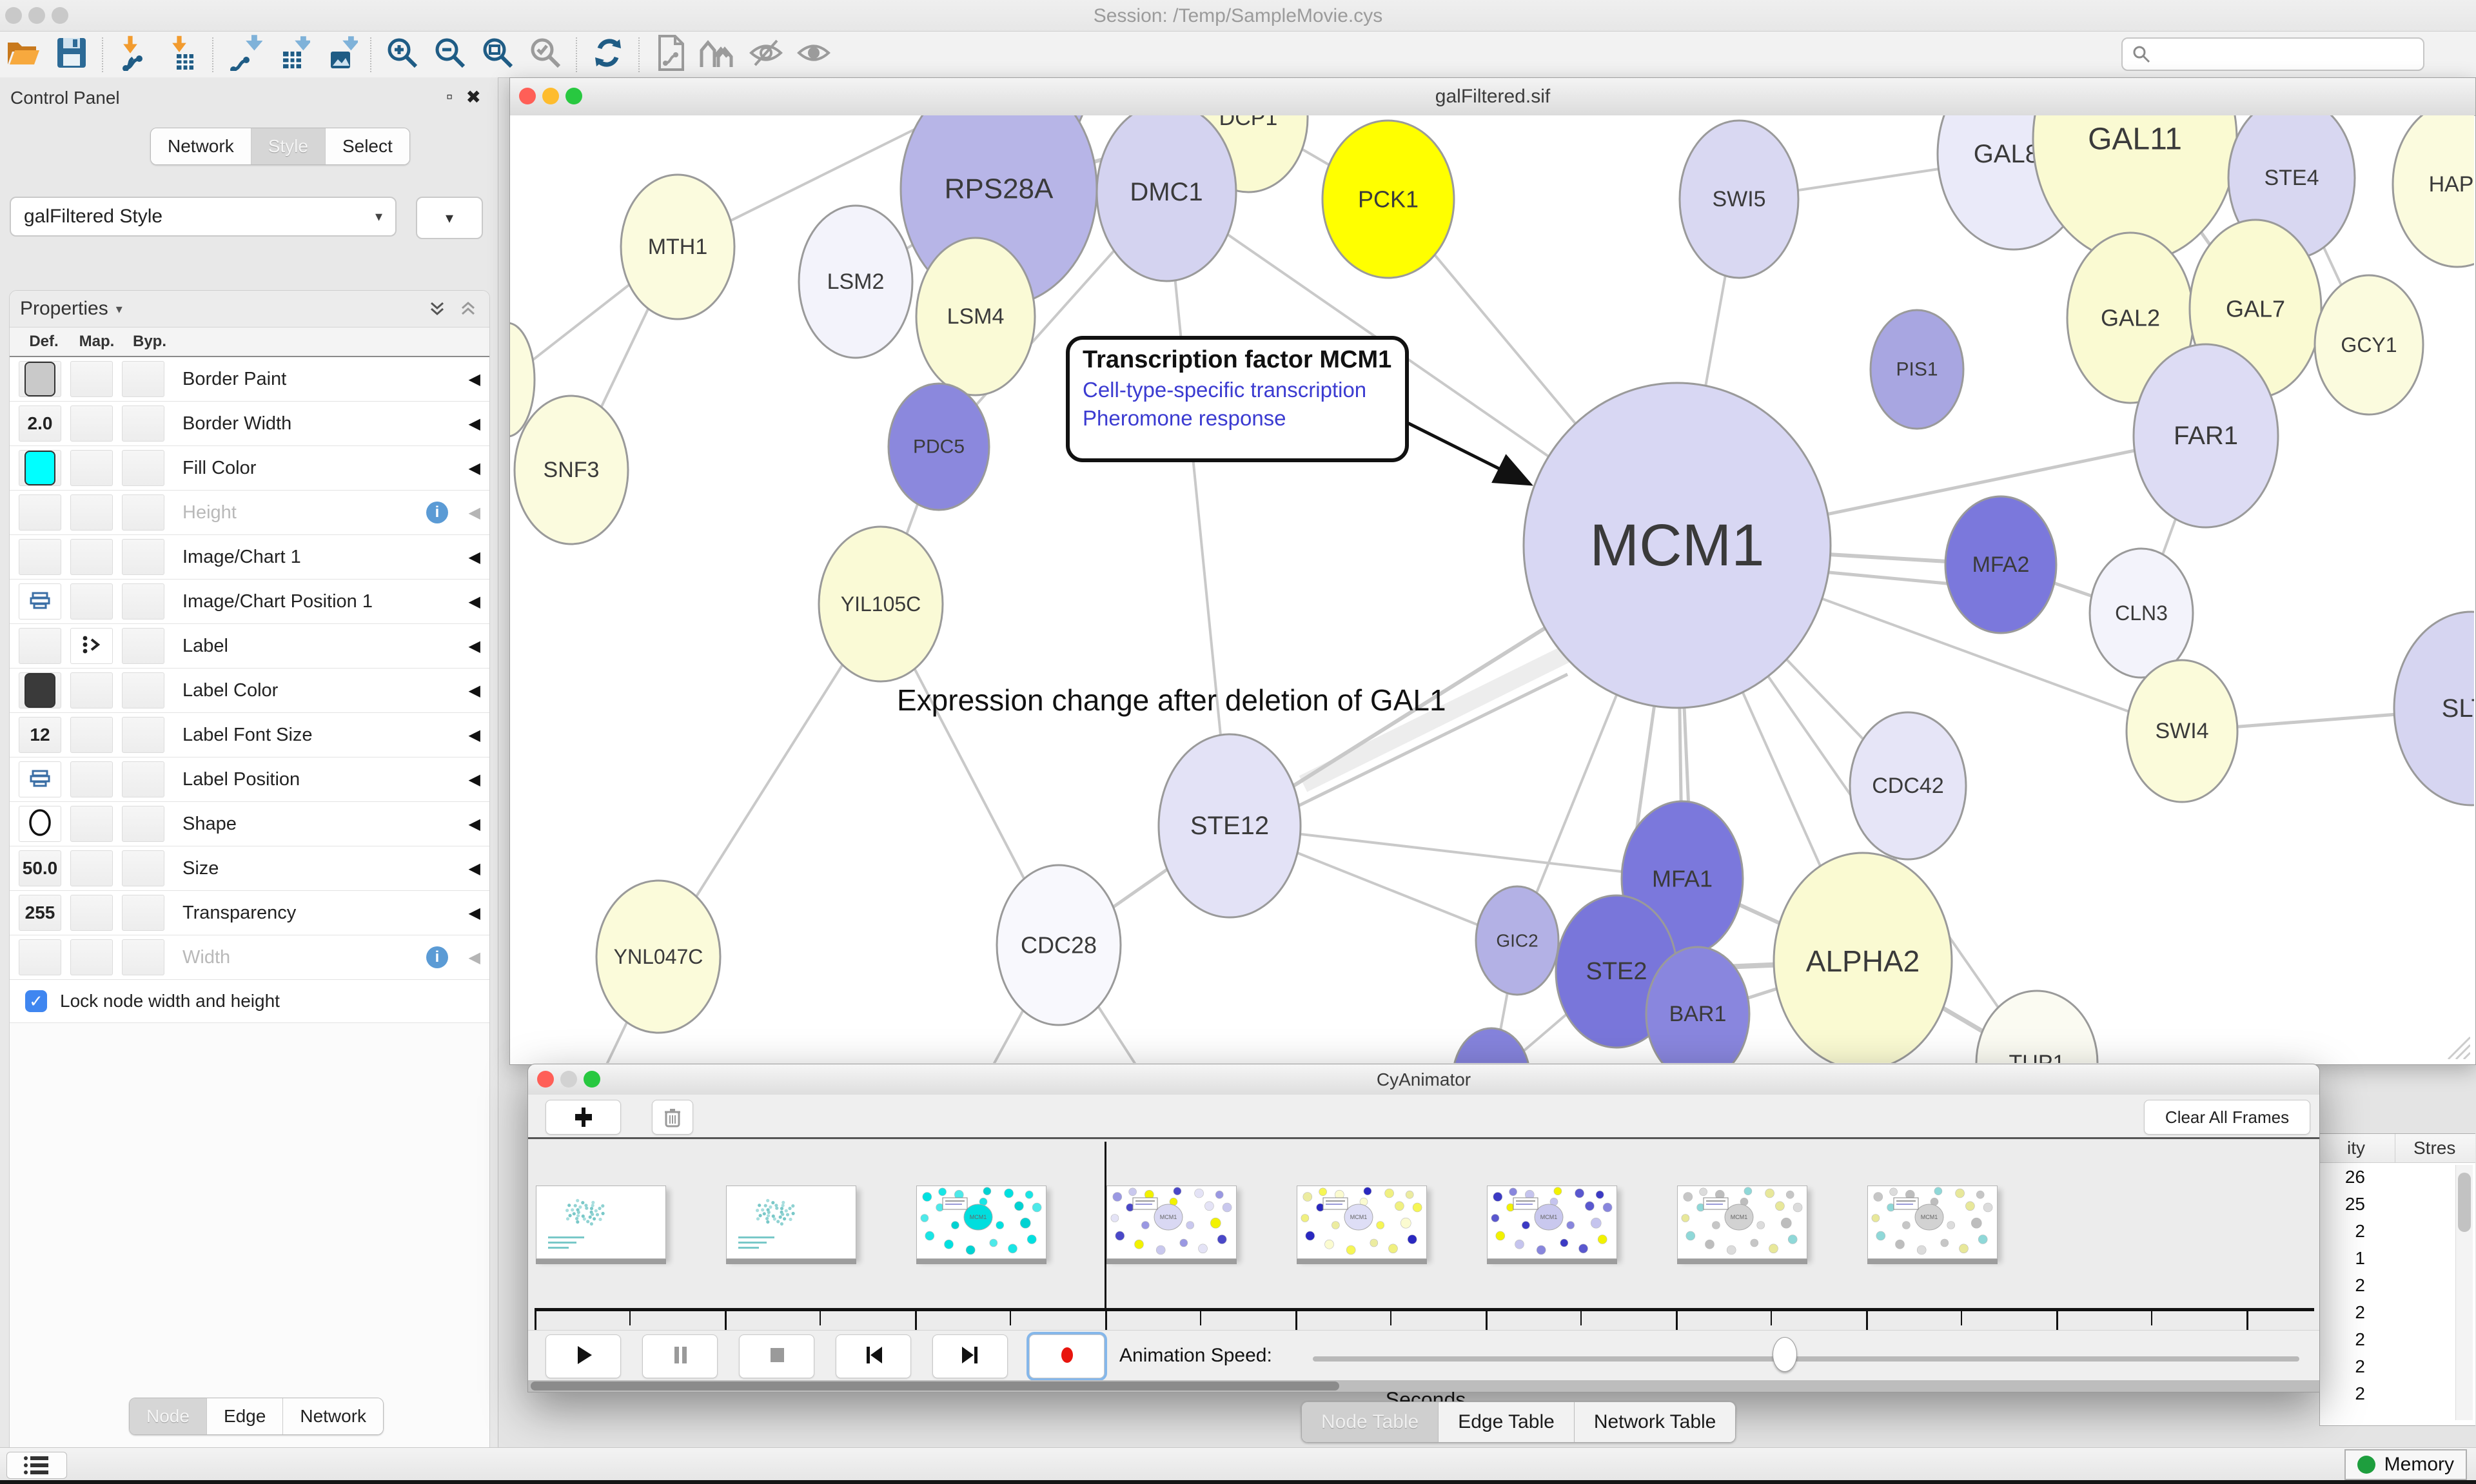 The image size is (2476, 1484). I want to click on first-neighbors-button, so click(718, 54).